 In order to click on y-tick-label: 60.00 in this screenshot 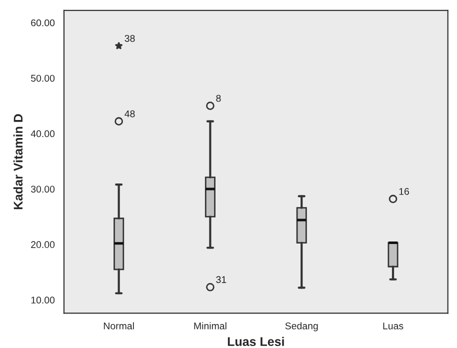, I will do `click(43, 22)`.